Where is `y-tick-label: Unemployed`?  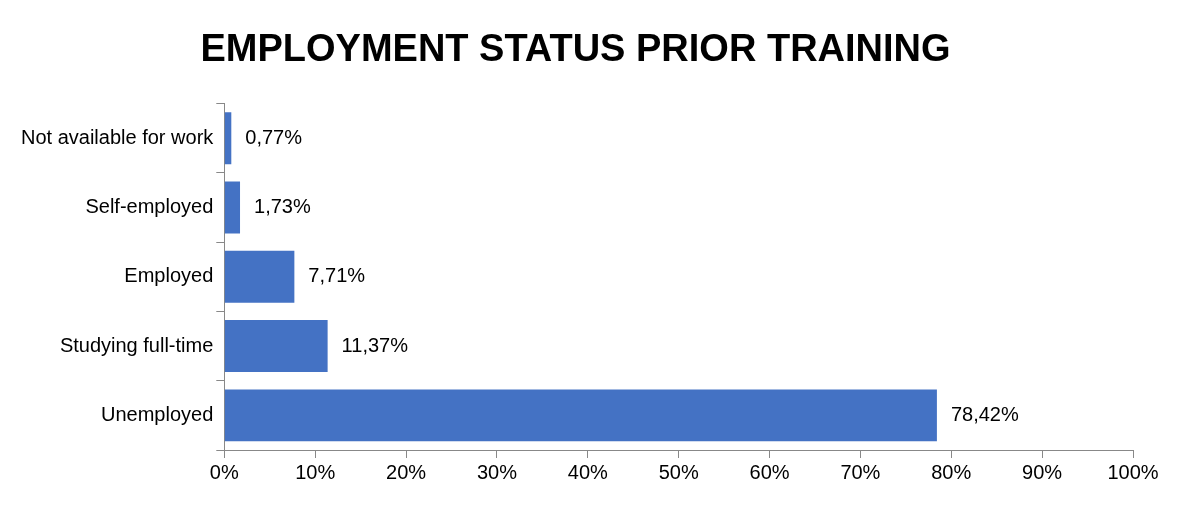 y-tick-label: Unemployed is located at coordinates (157, 413).